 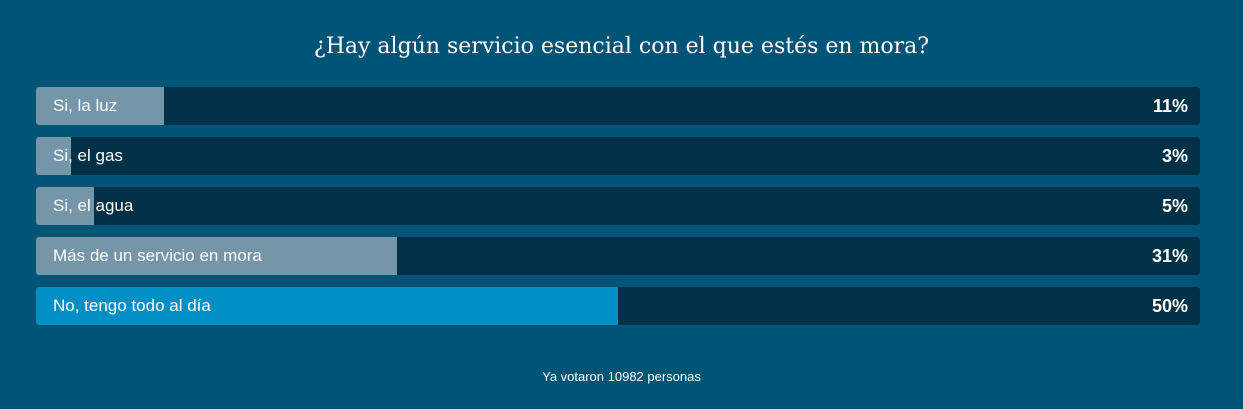 I want to click on option-label: No, tengo todo al día, so click(x=132, y=305).